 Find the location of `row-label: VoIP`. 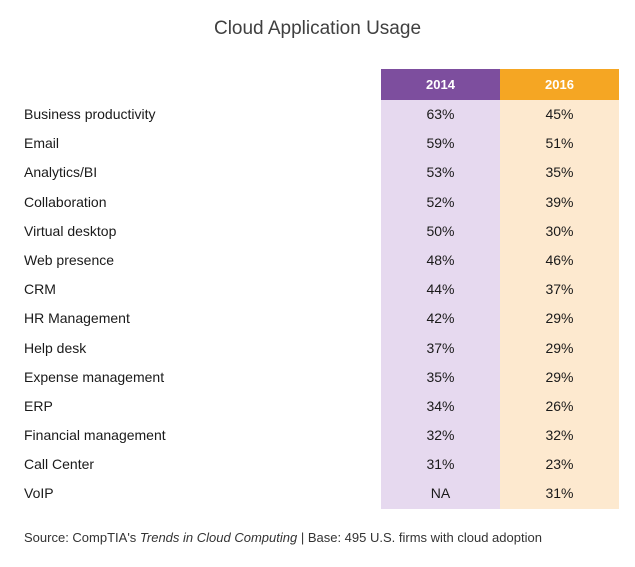

row-label: VoIP is located at coordinates (39, 493).